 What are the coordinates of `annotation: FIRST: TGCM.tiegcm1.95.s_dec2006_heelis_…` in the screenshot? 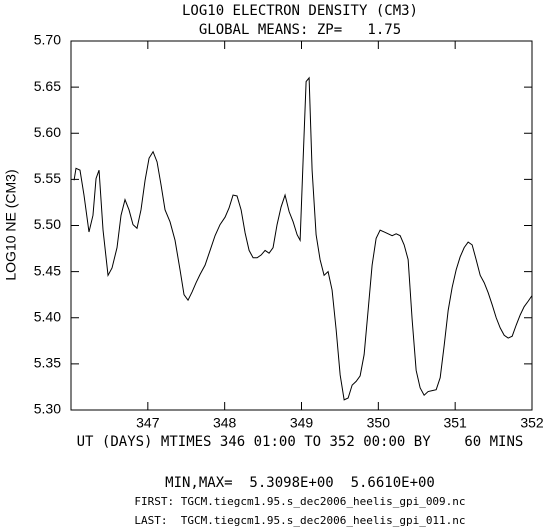 It's located at (299, 501).